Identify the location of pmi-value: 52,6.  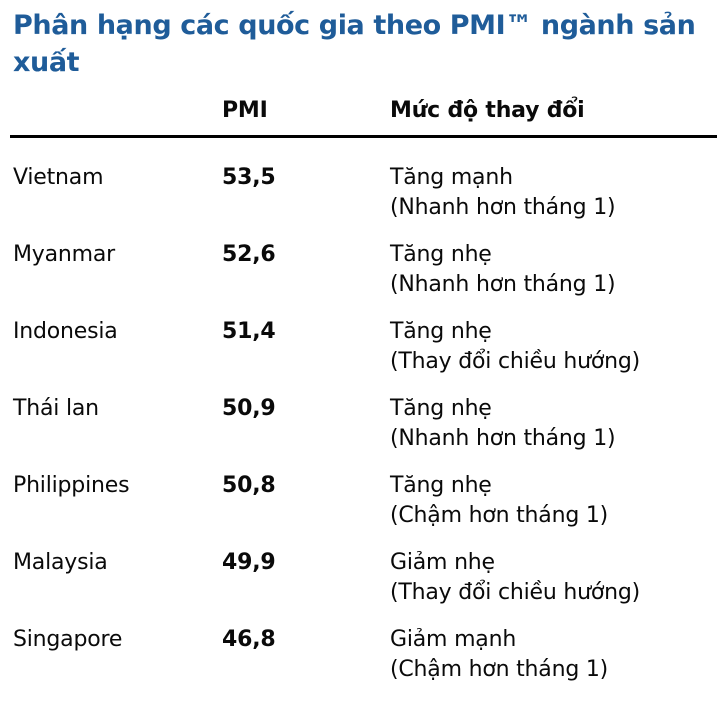
(249, 254).